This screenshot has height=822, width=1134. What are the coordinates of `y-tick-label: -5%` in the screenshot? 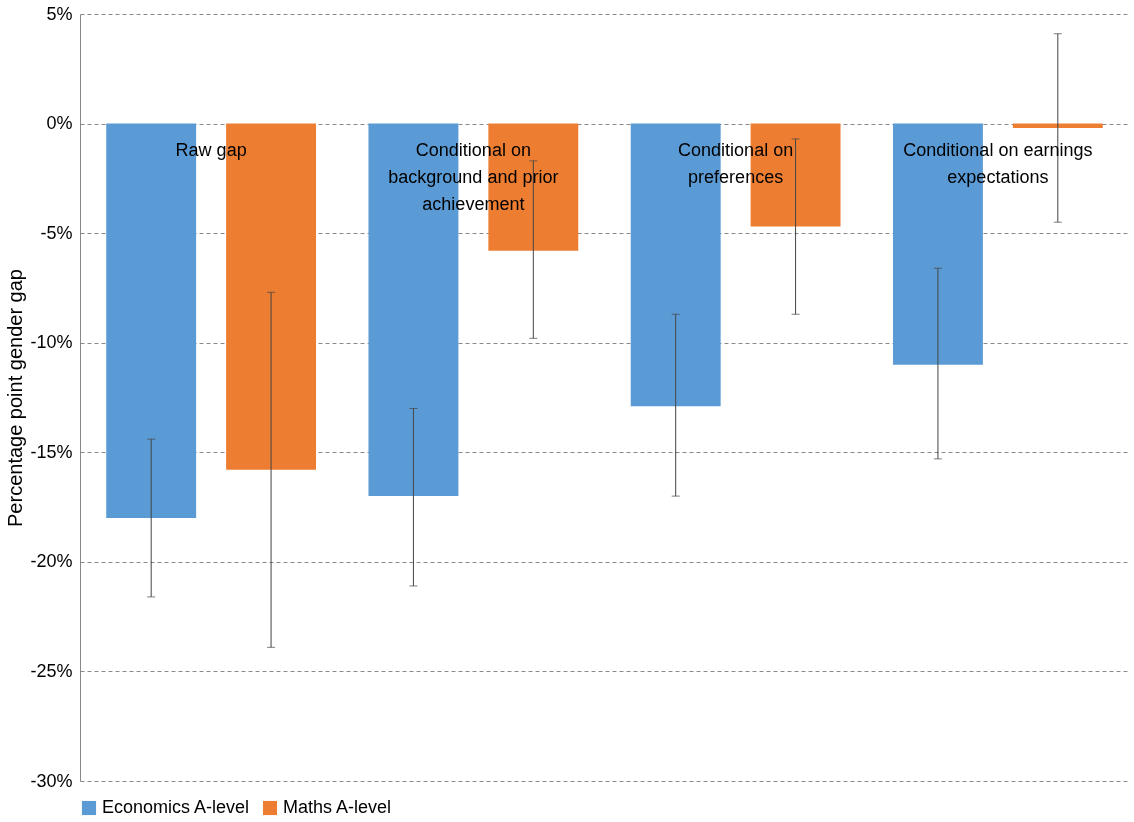 It's located at (56, 232).